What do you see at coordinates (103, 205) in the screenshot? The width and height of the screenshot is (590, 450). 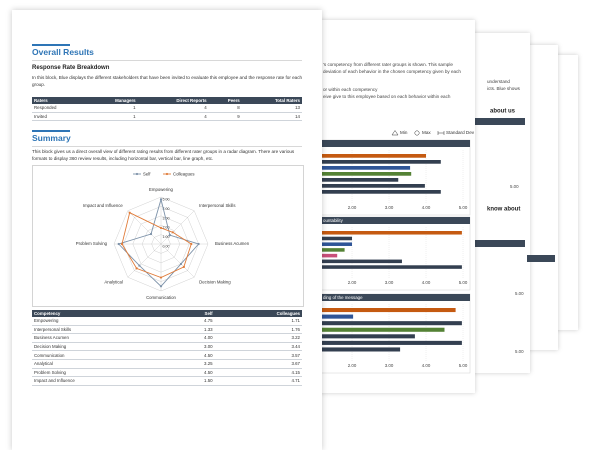 I see `axis-label: Impact and Influence` at bounding box center [103, 205].